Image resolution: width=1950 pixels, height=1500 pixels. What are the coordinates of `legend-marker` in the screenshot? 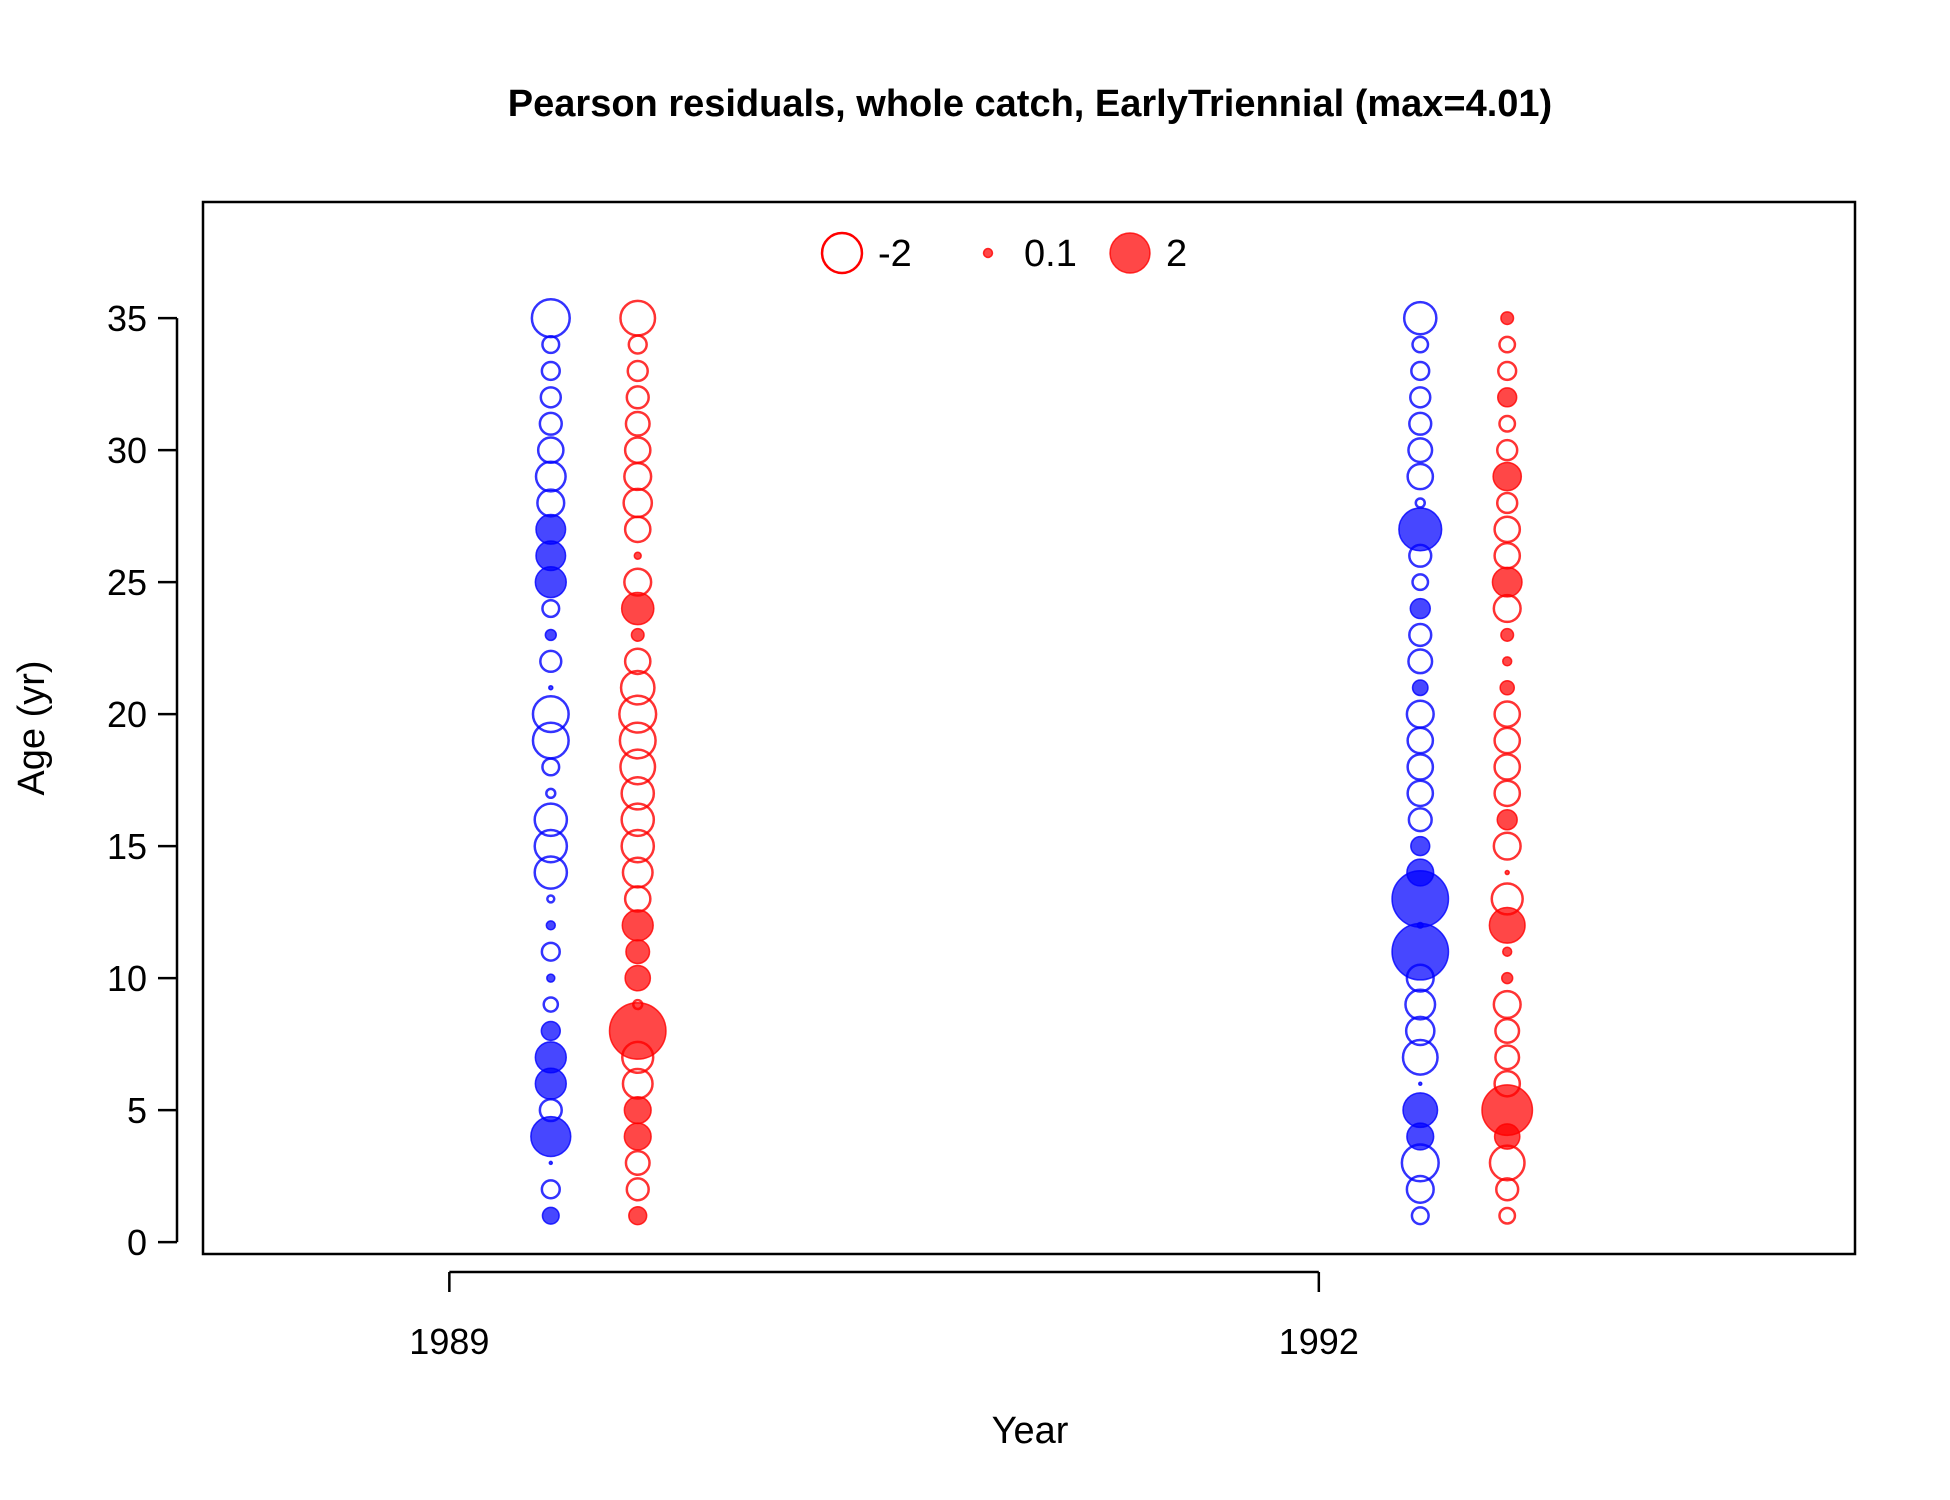 It's located at (988, 253).